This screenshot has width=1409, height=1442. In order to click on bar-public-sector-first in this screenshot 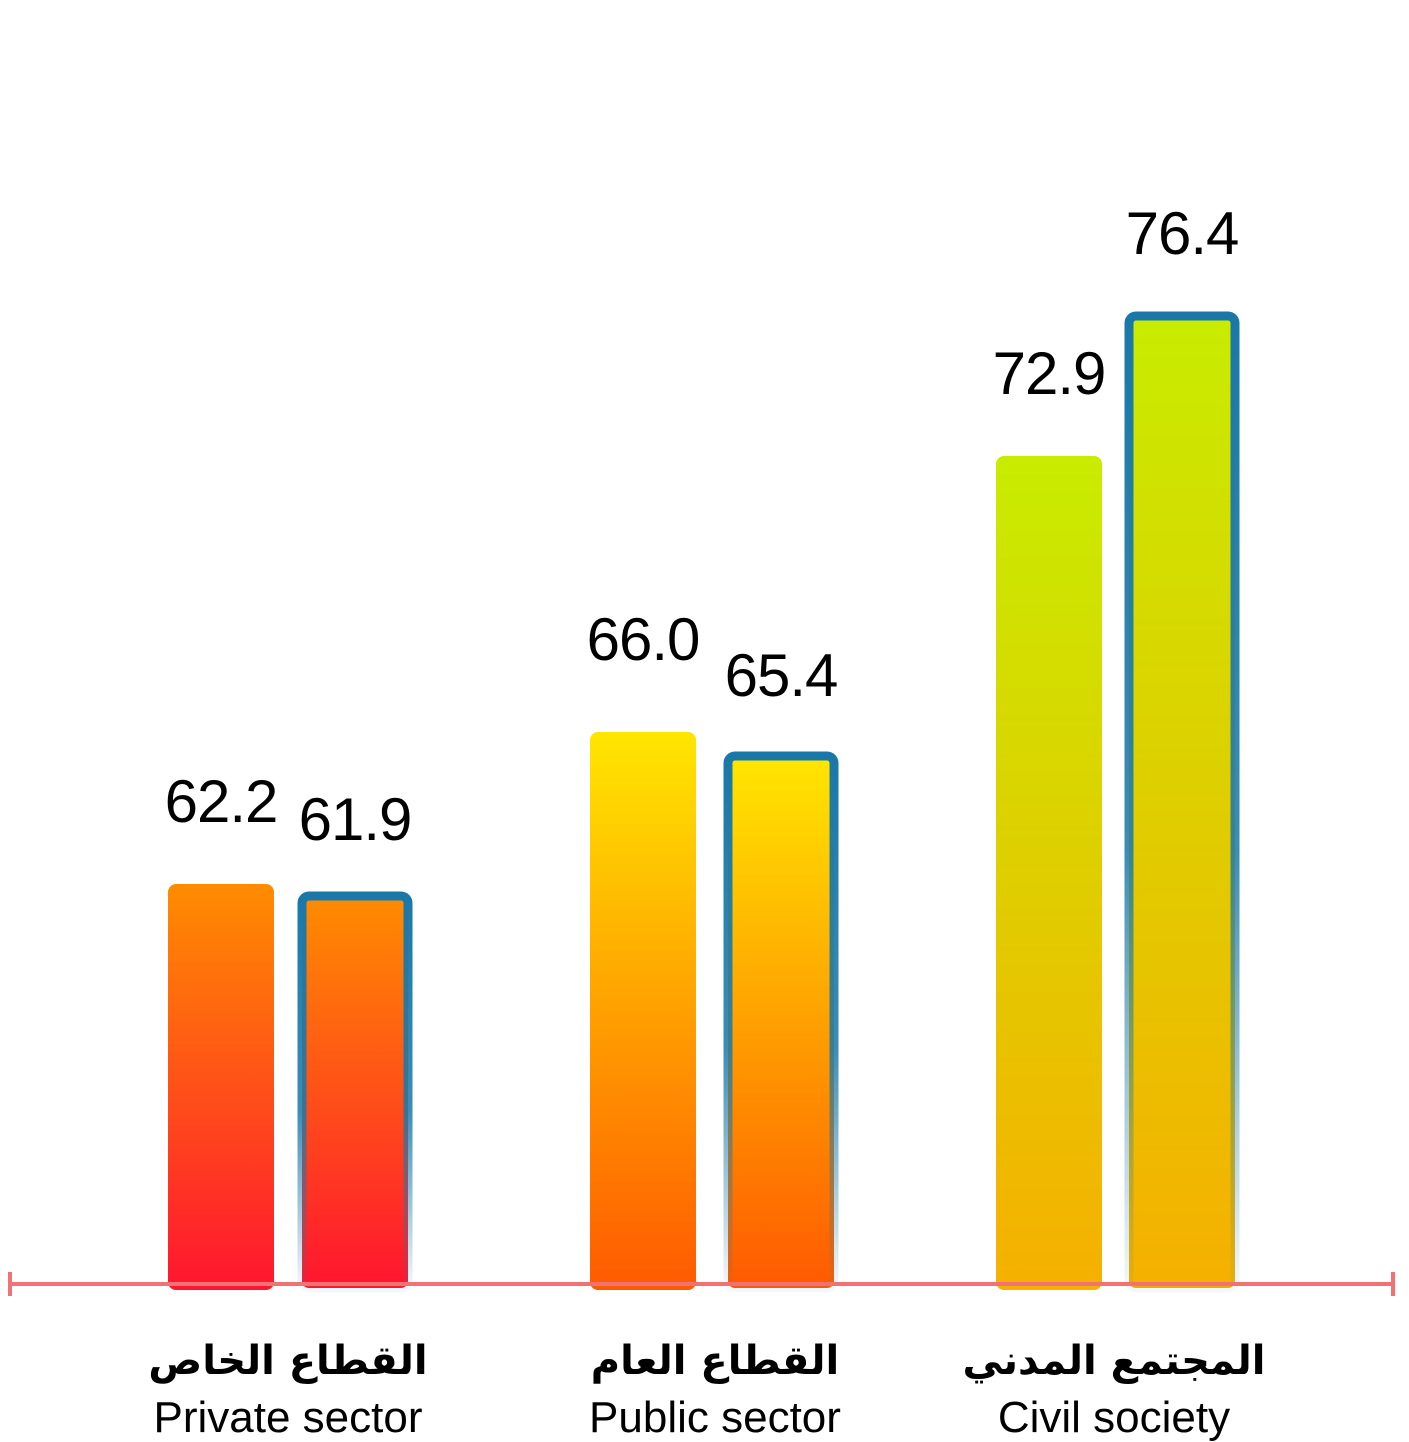, I will do `click(643, 1011)`.